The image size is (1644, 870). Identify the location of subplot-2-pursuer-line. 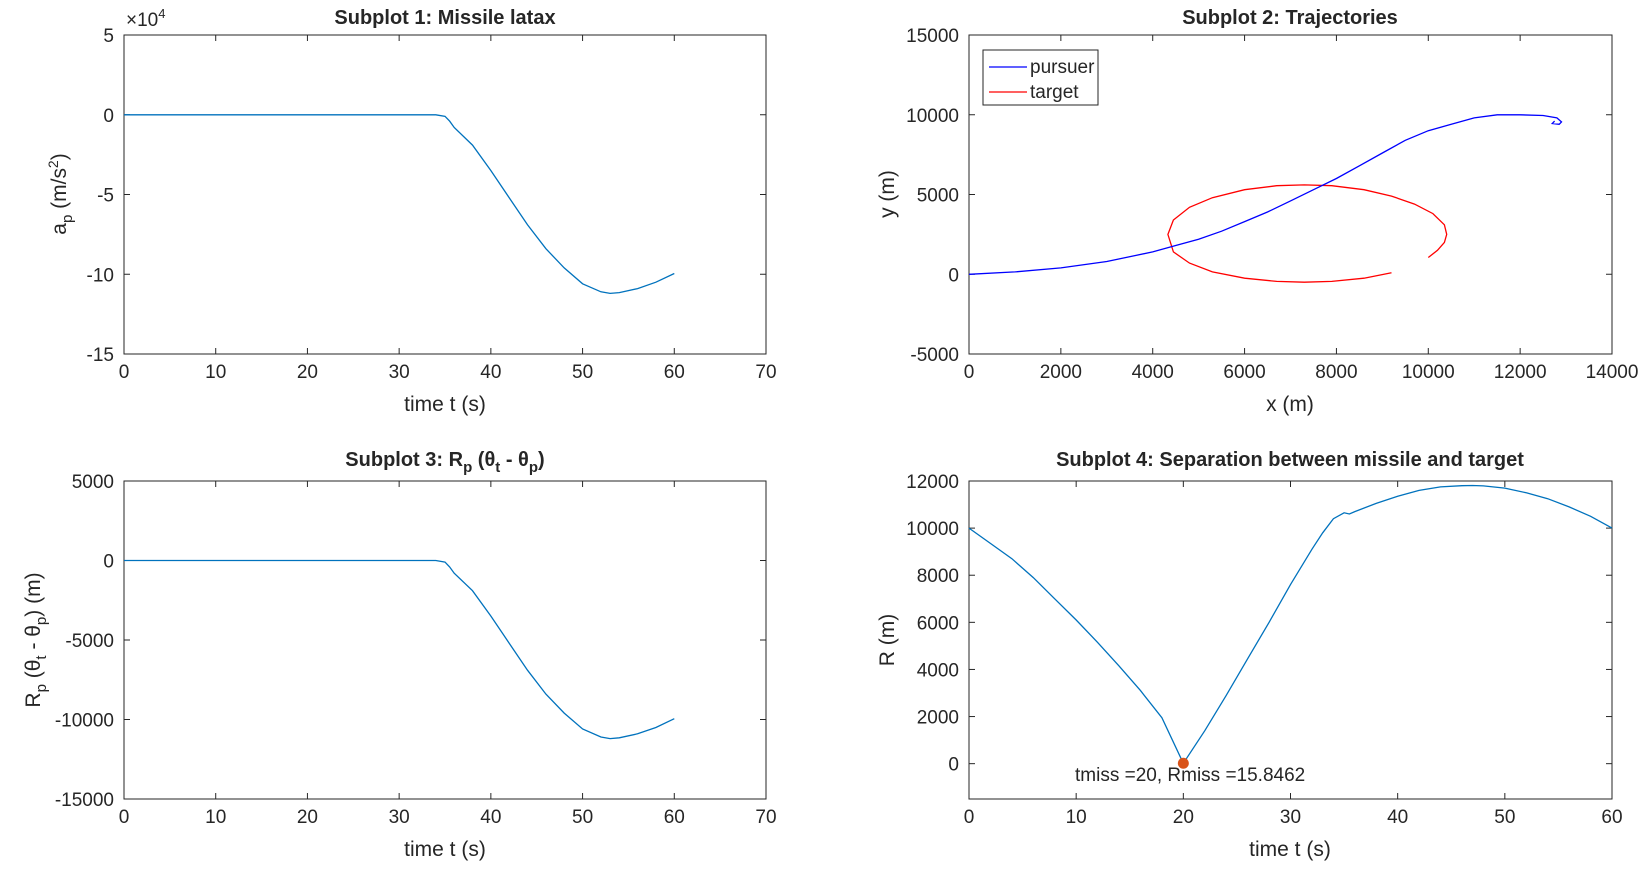
(1265, 194).